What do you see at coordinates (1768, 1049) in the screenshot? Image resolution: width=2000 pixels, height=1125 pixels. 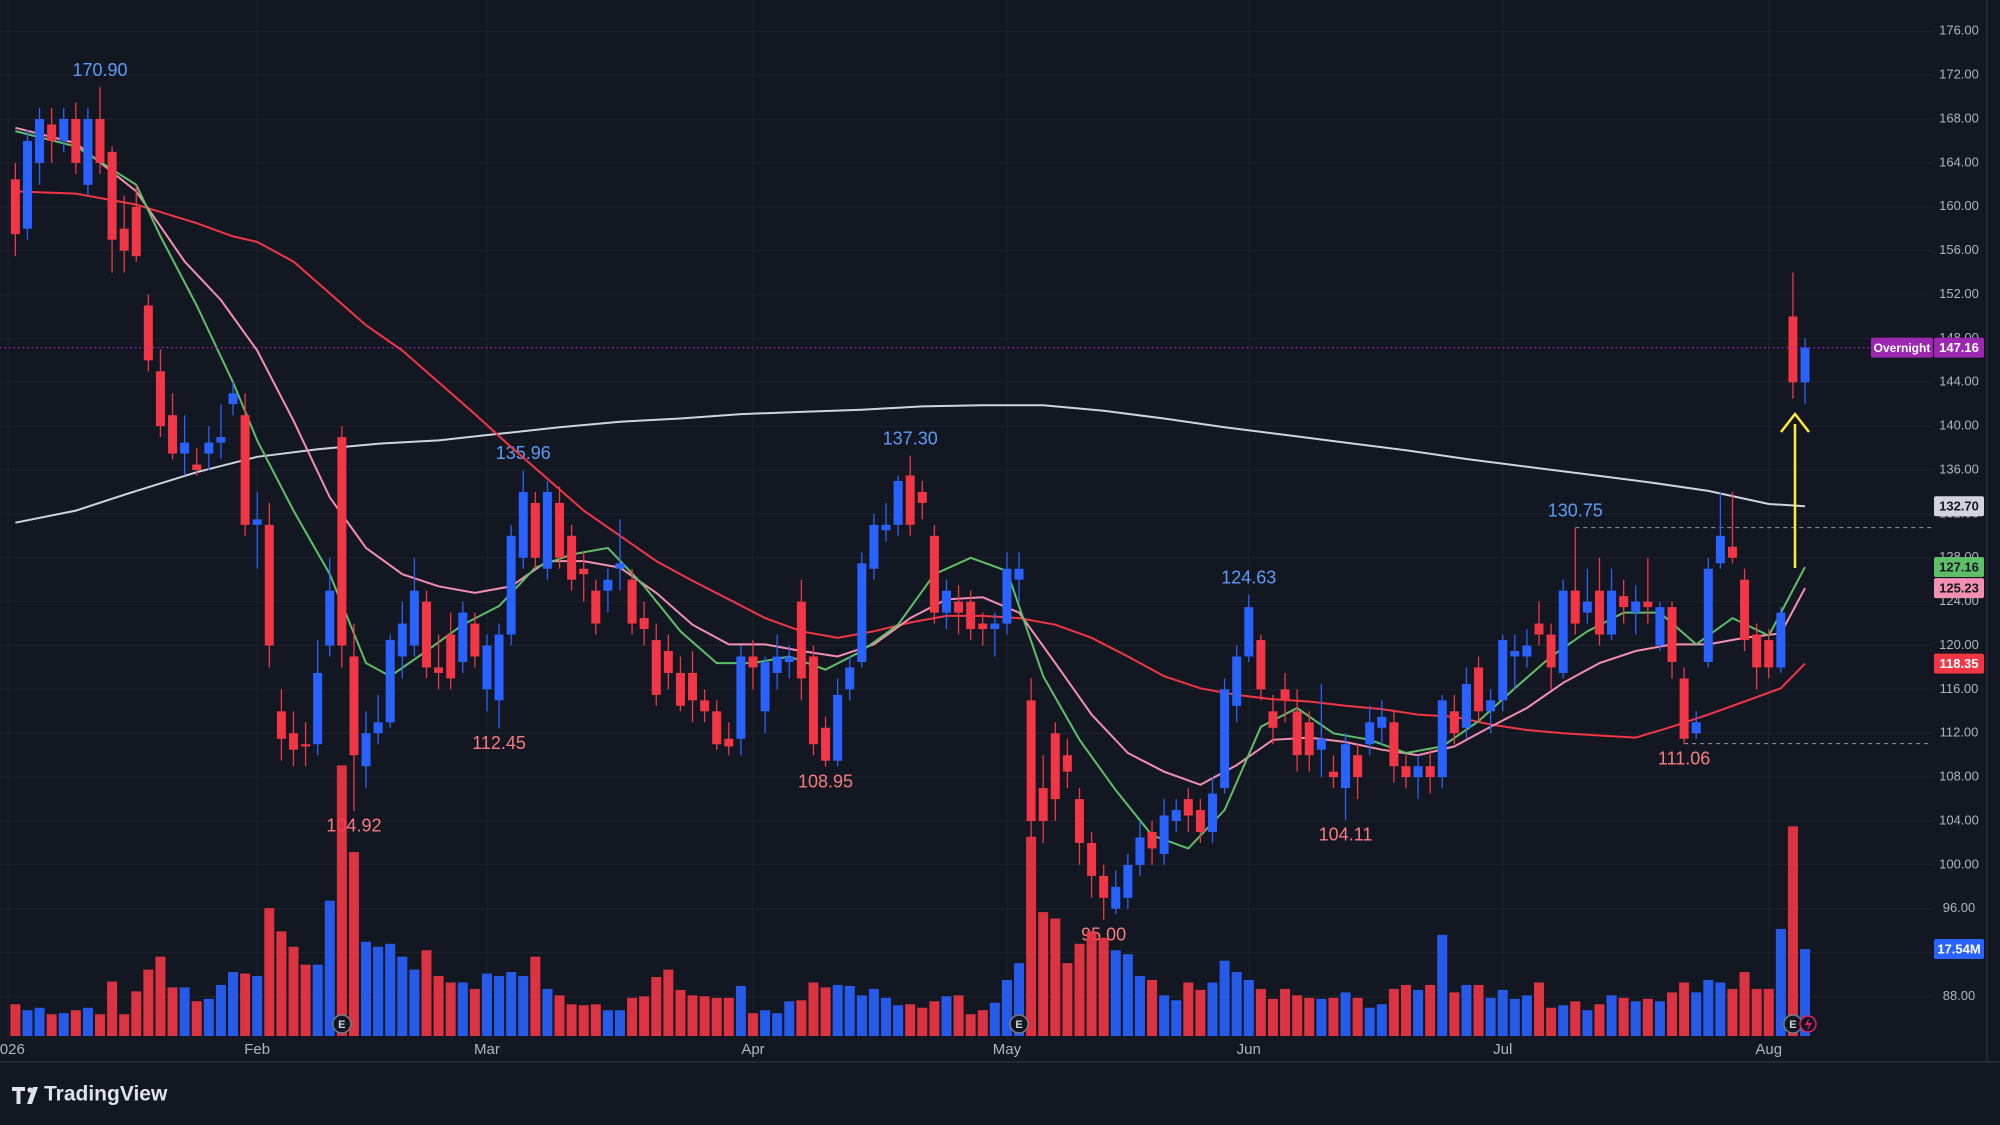 I see `x-tick-label: Aug` at bounding box center [1768, 1049].